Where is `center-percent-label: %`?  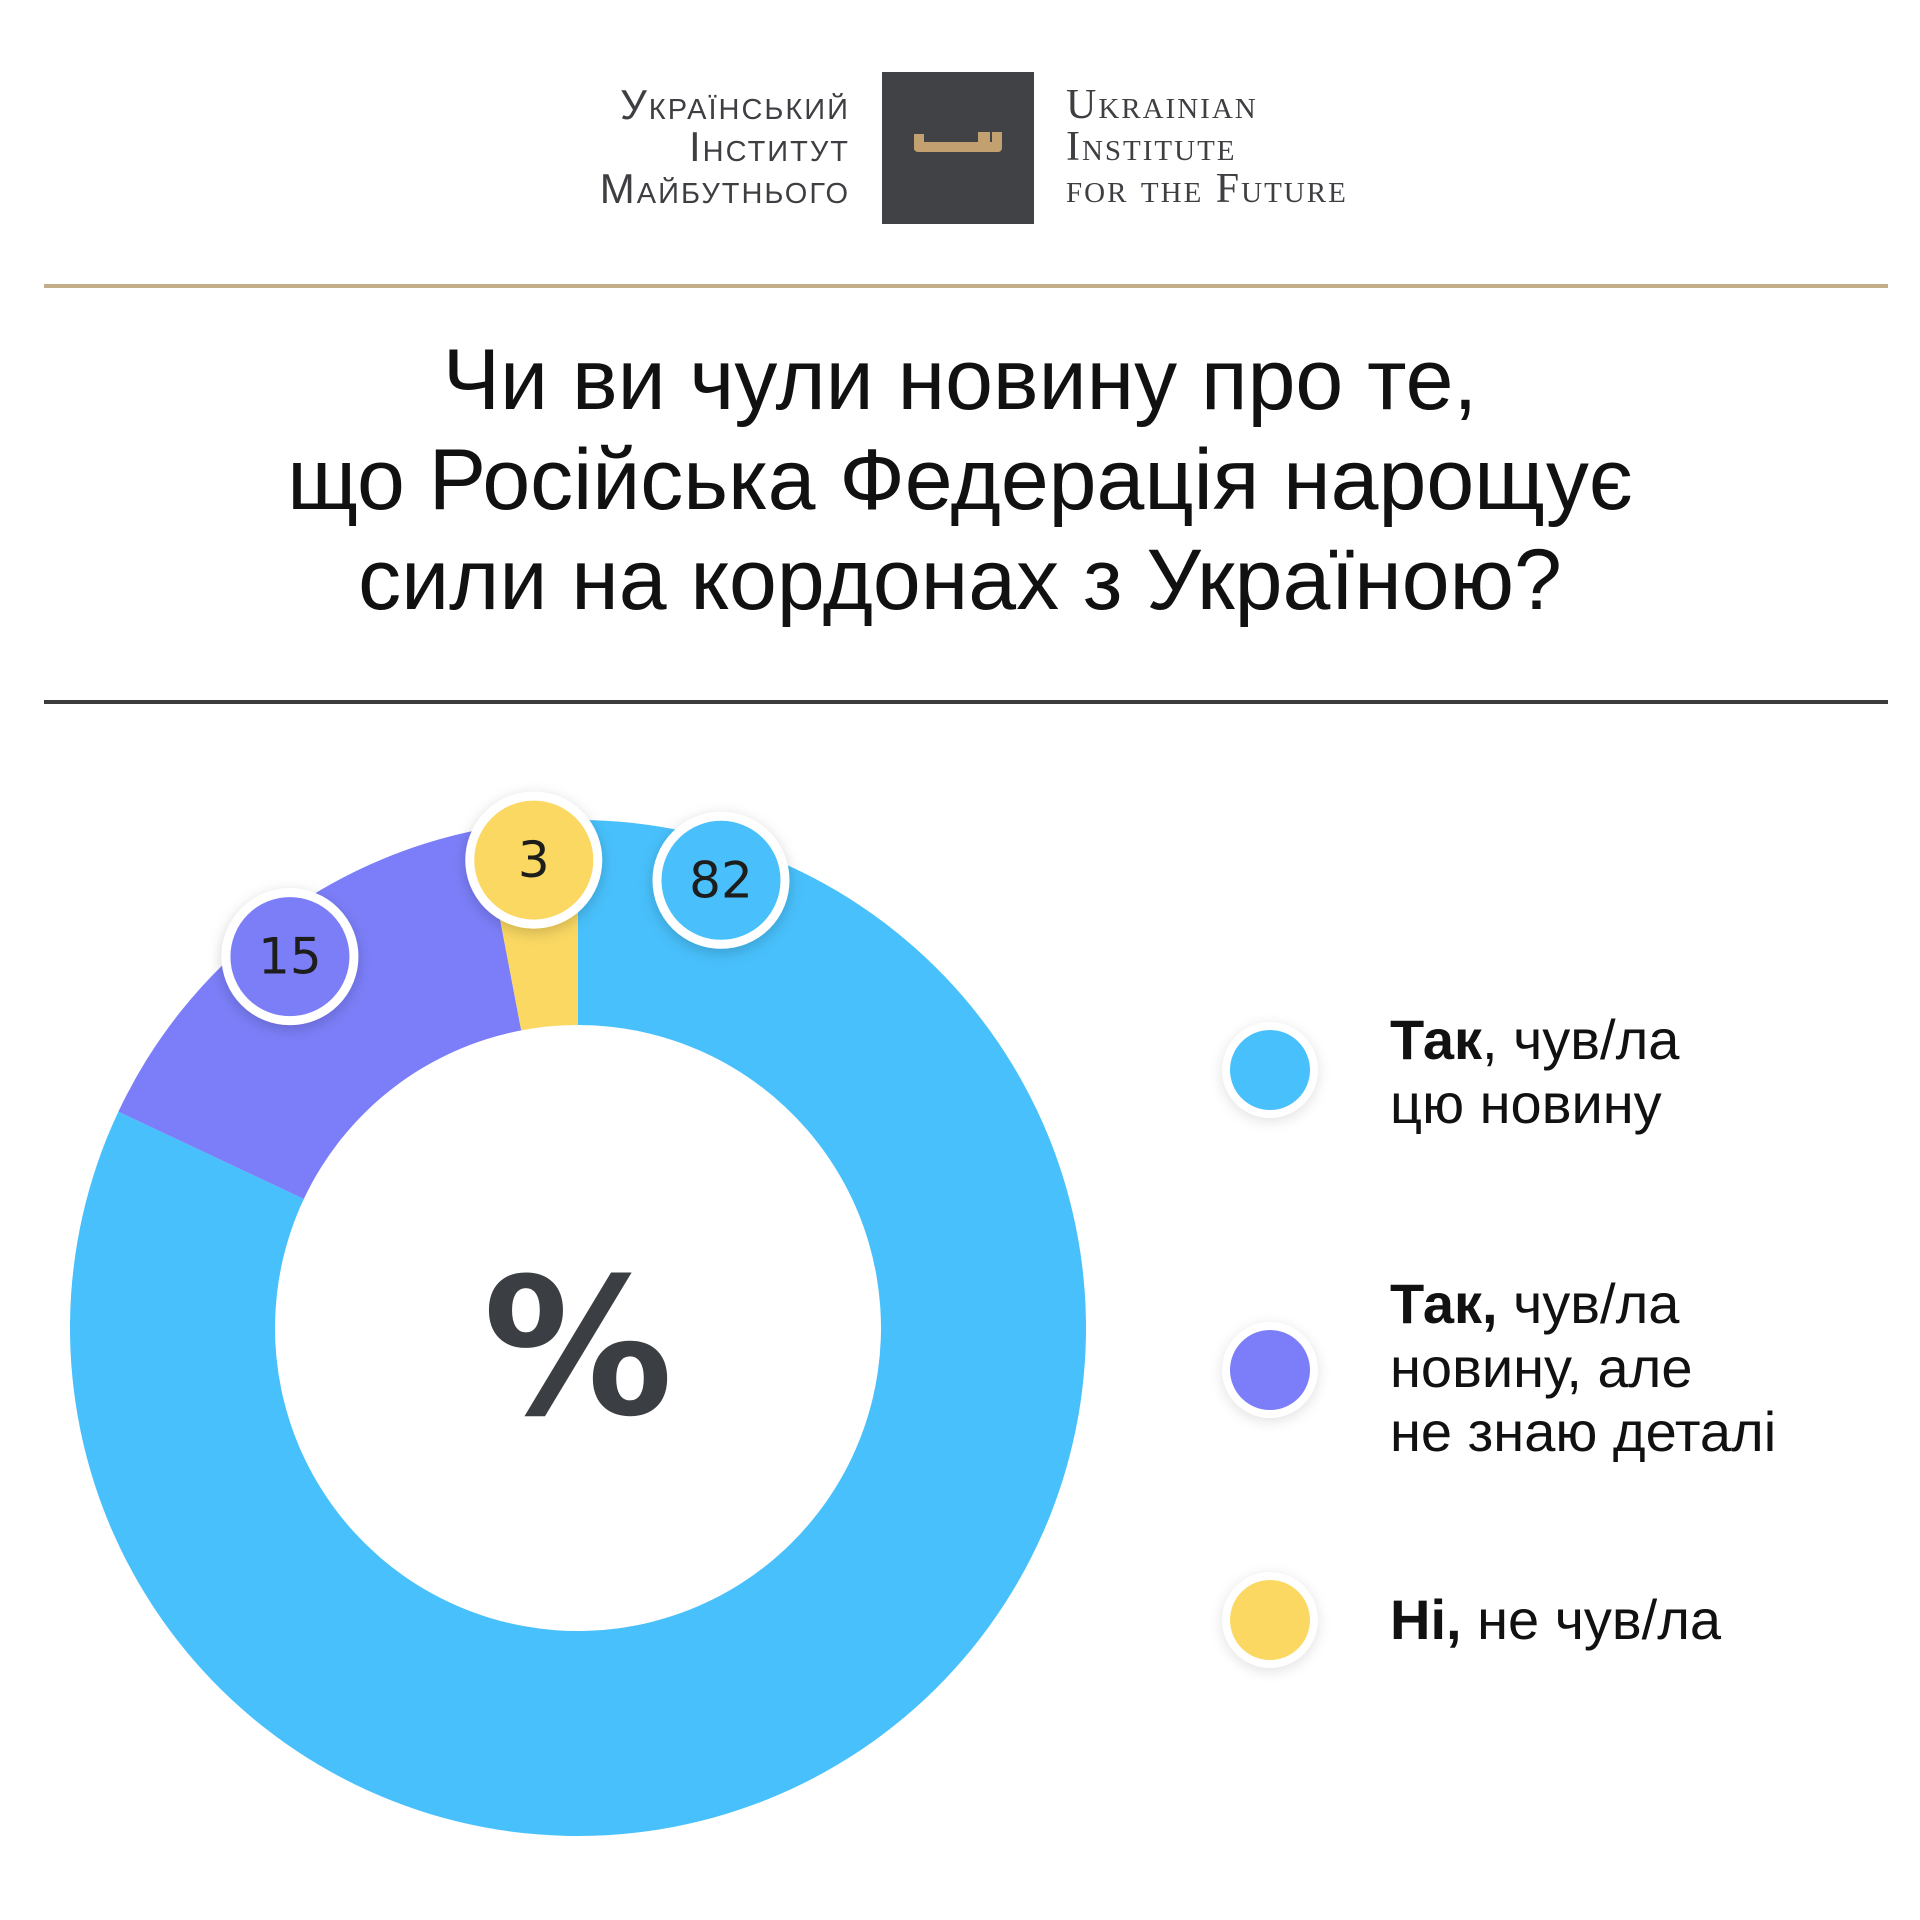 center-percent-label: % is located at coordinates (578, 1348).